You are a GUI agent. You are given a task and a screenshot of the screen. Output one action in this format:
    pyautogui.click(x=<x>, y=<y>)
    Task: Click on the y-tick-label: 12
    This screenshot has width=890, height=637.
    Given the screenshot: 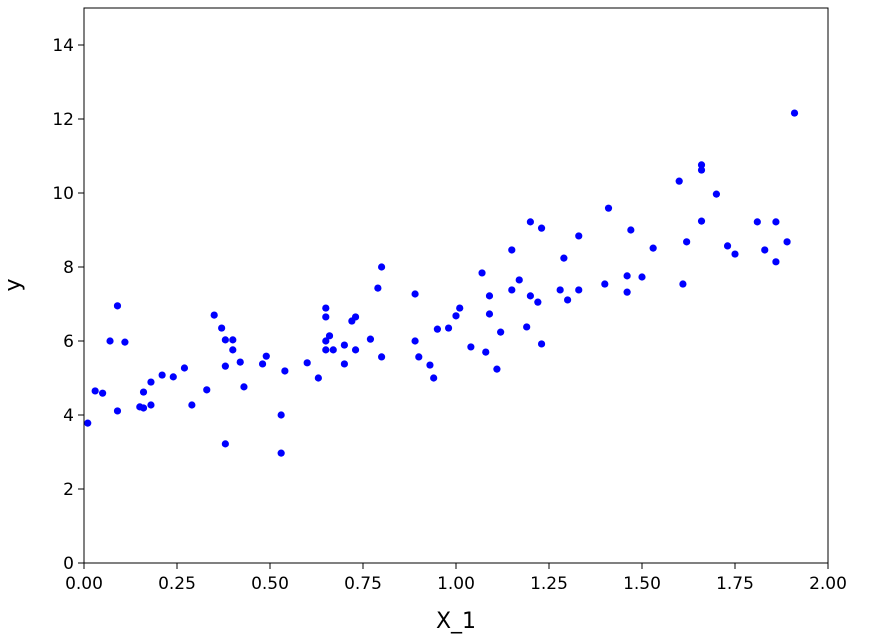 What is the action you would take?
    pyautogui.click(x=63, y=120)
    